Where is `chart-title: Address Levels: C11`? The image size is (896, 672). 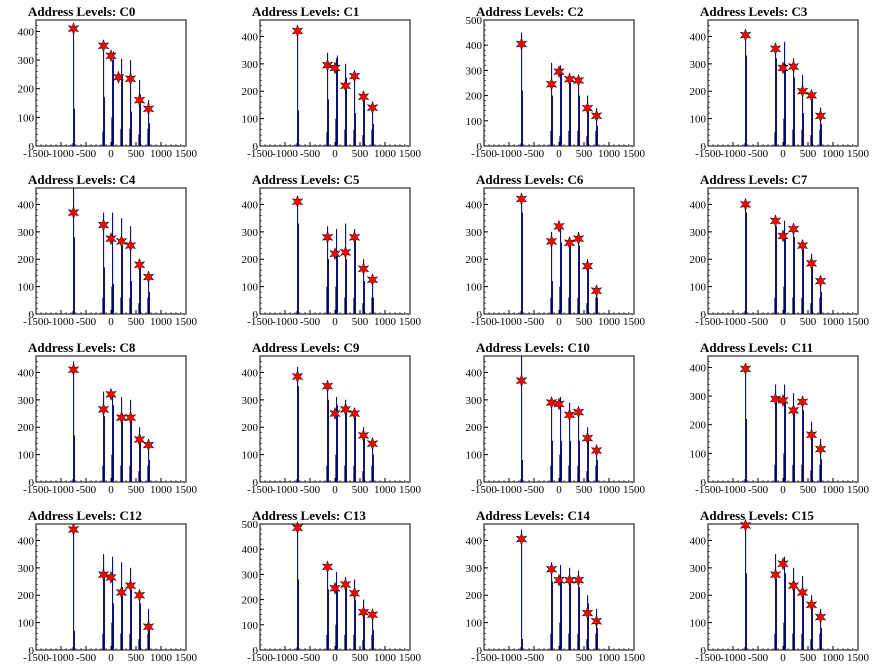 chart-title: Address Levels: C11 is located at coordinates (757, 347).